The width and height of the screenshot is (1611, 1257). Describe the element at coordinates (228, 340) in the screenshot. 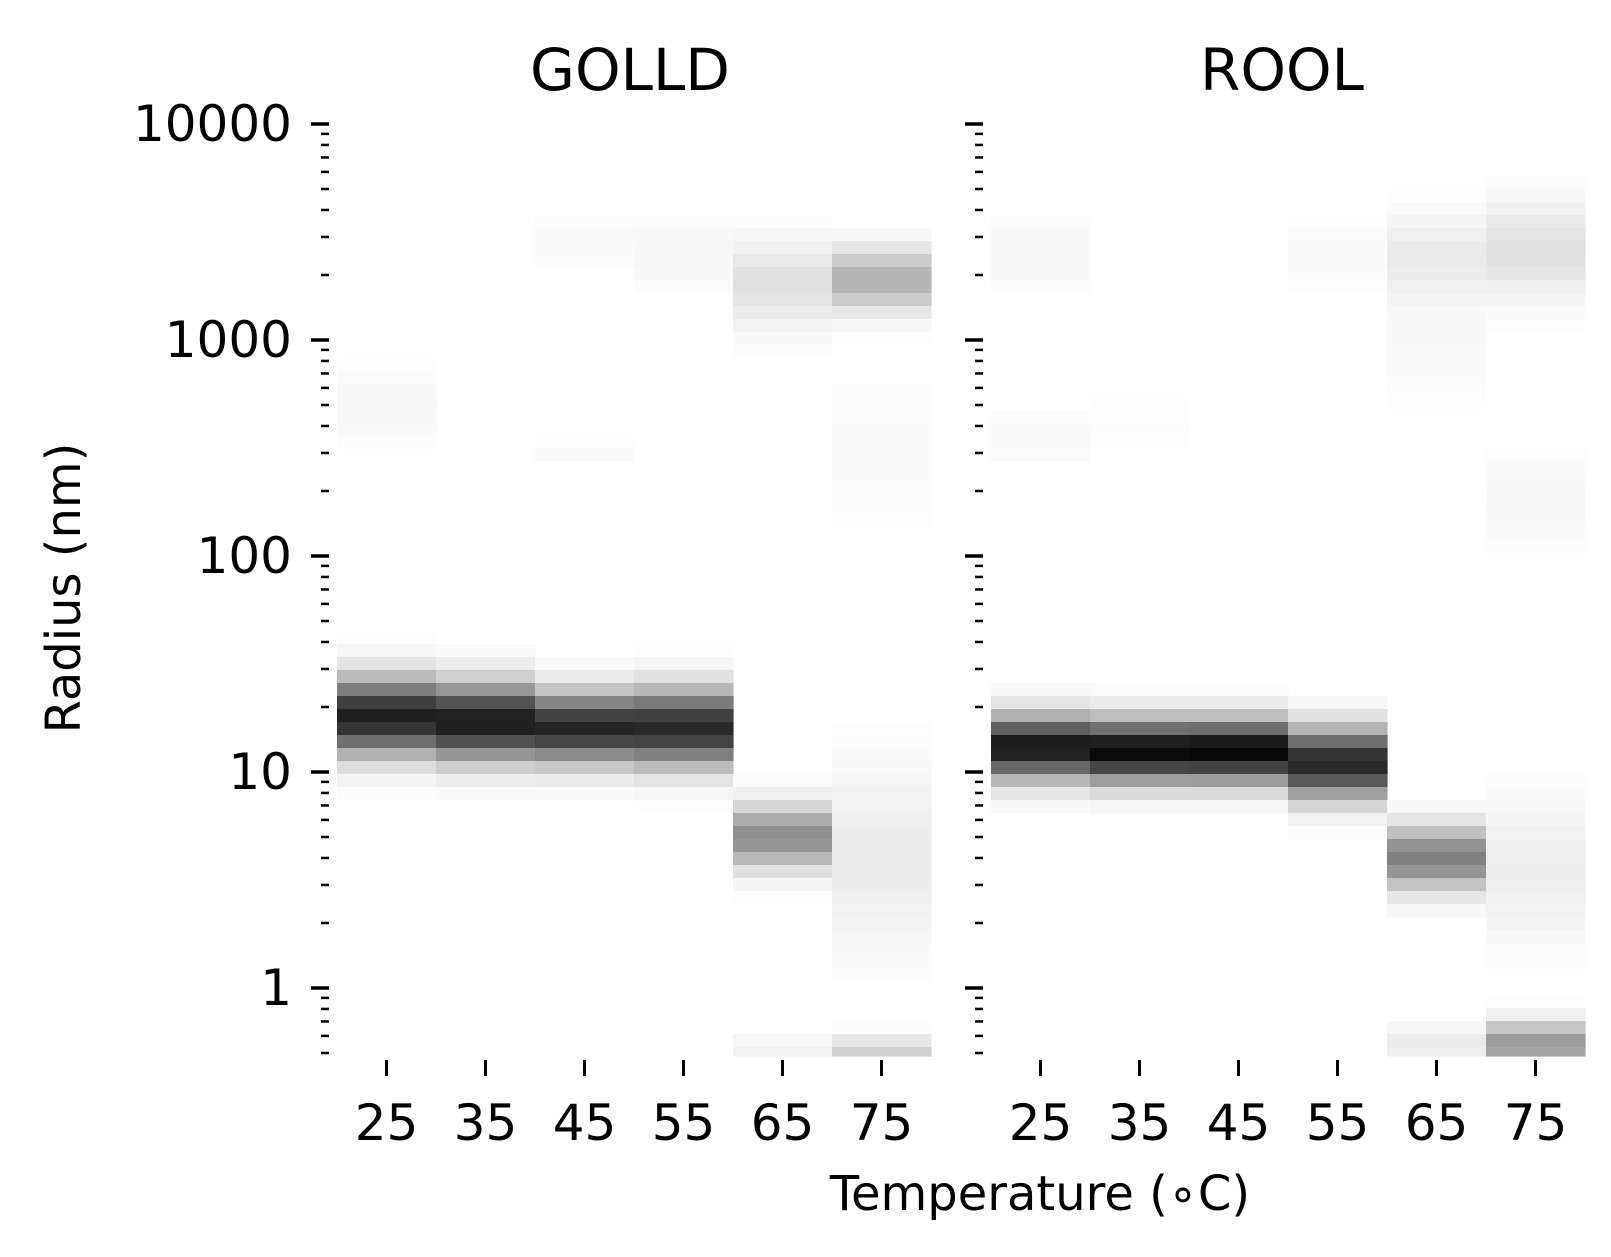

I see `y-tick-label: 1000` at that location.